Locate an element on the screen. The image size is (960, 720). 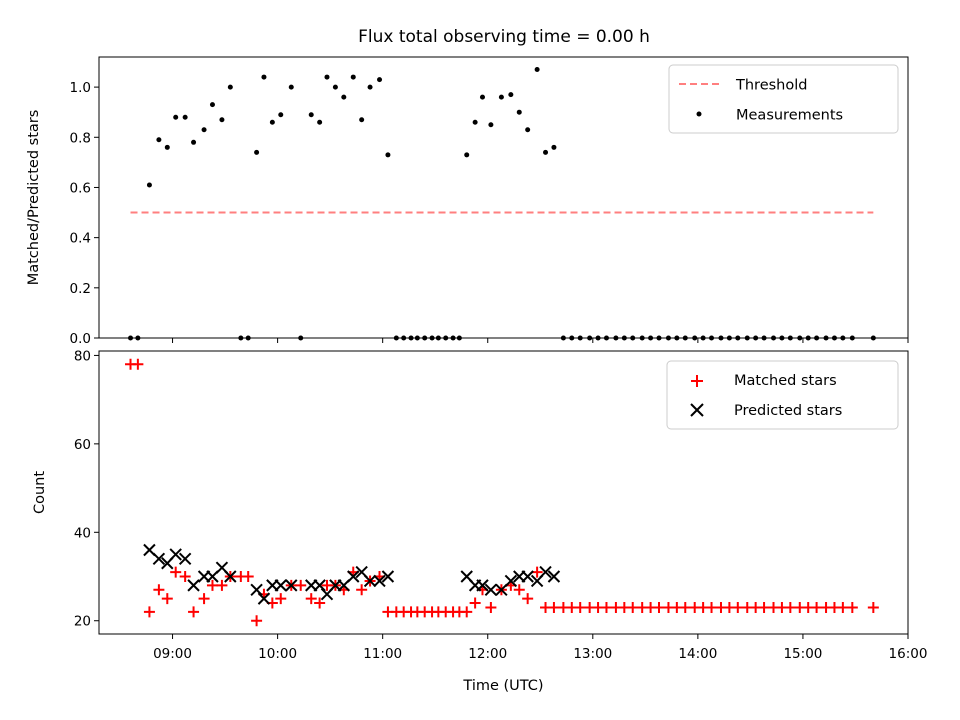
top-y-tick-label: 0.0 is located at coordinates (80, 339).